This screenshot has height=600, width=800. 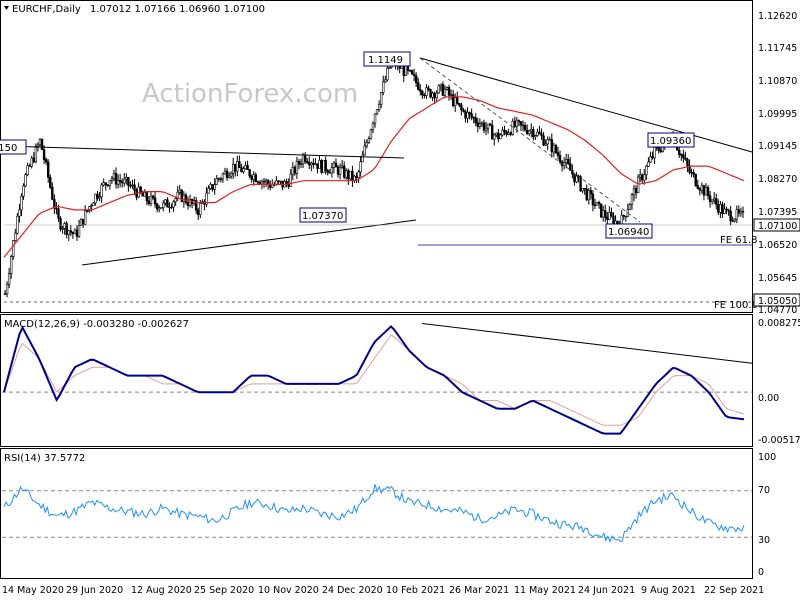 I want to click on annotation-high: 1.1149, so click(x=387, y=59).